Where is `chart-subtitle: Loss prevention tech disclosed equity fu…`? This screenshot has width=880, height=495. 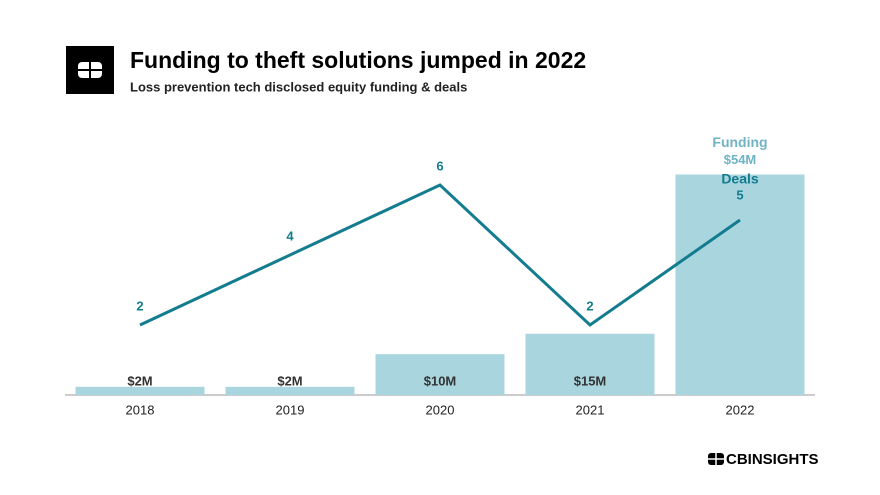
chart-subtitle: Loss prevention tech disclosed equity fu… is located at coordinates (298, 86).